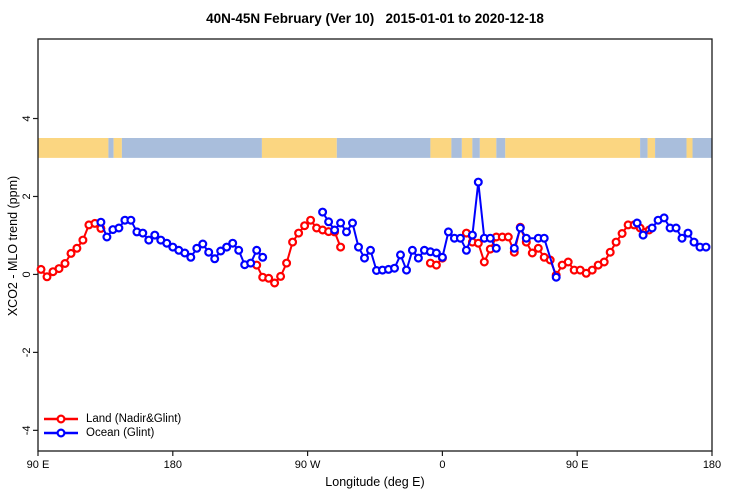  Describe the element at coordinates (442, 465) in the screenshot. I see `x-tick-label: 0` at that location.